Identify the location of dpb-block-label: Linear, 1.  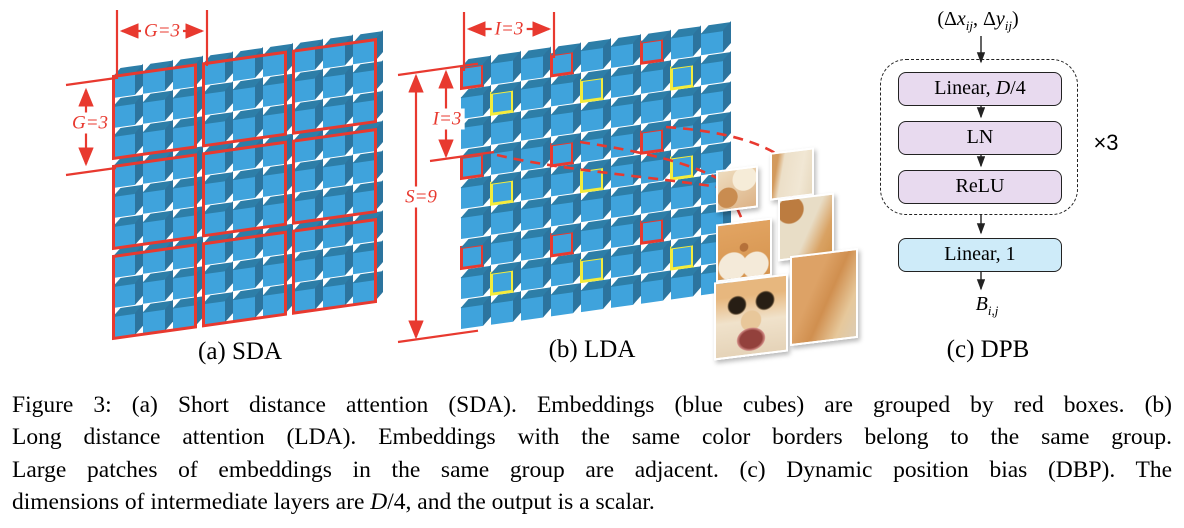
(980, 254).